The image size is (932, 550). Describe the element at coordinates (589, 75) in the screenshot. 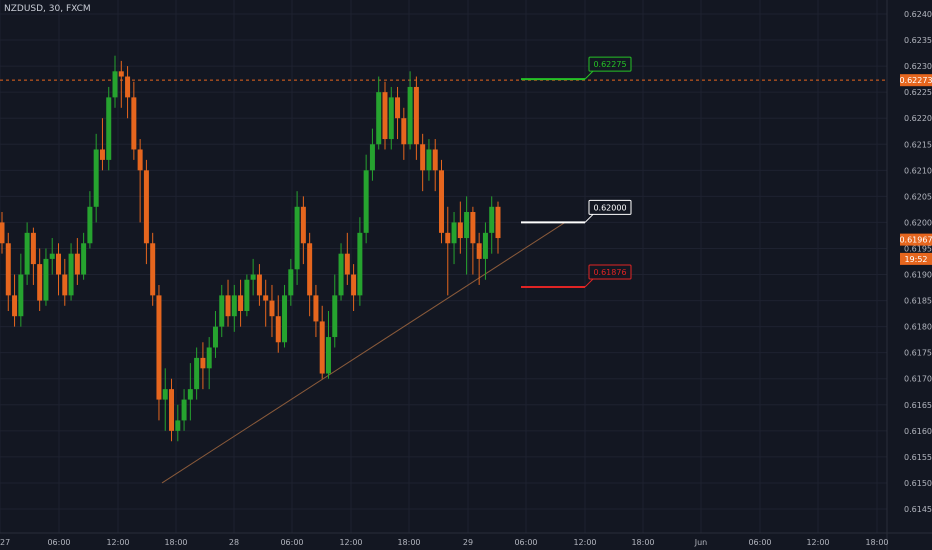

I see `take-profit-pointer` at that location.